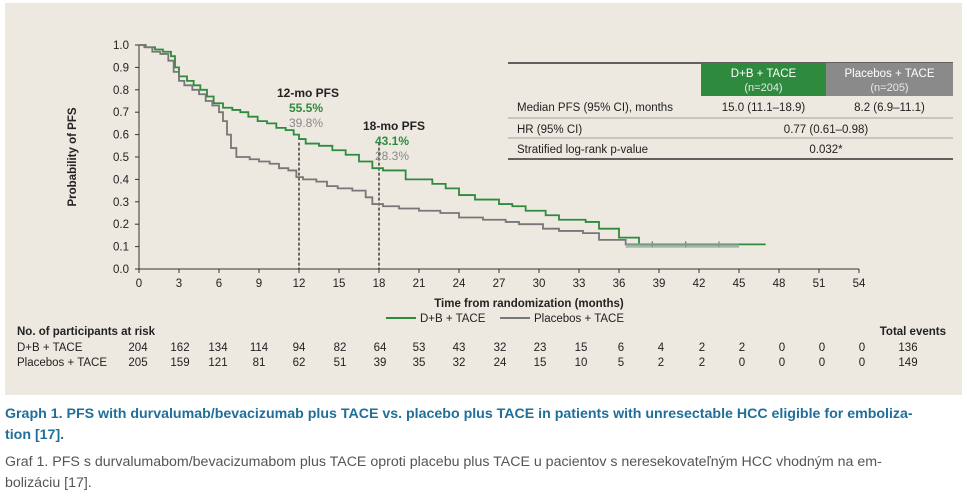 The height and width of the screenshot is (503, 967). I want to click on y-axis-title: Probability of PFS, so click(73, 156).